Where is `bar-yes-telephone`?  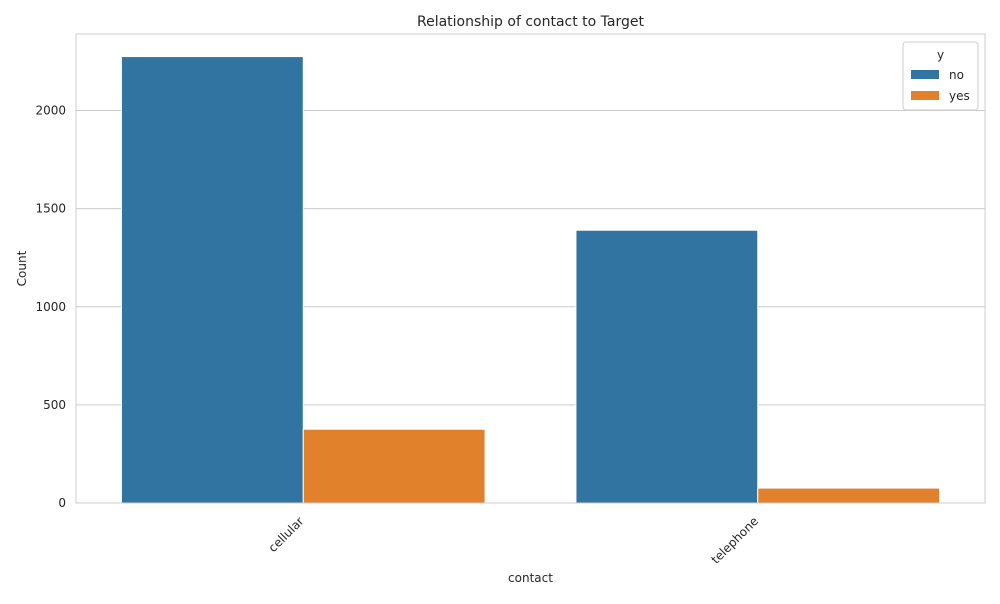
bar-yes-telephone is located at coordinates (849, 495).